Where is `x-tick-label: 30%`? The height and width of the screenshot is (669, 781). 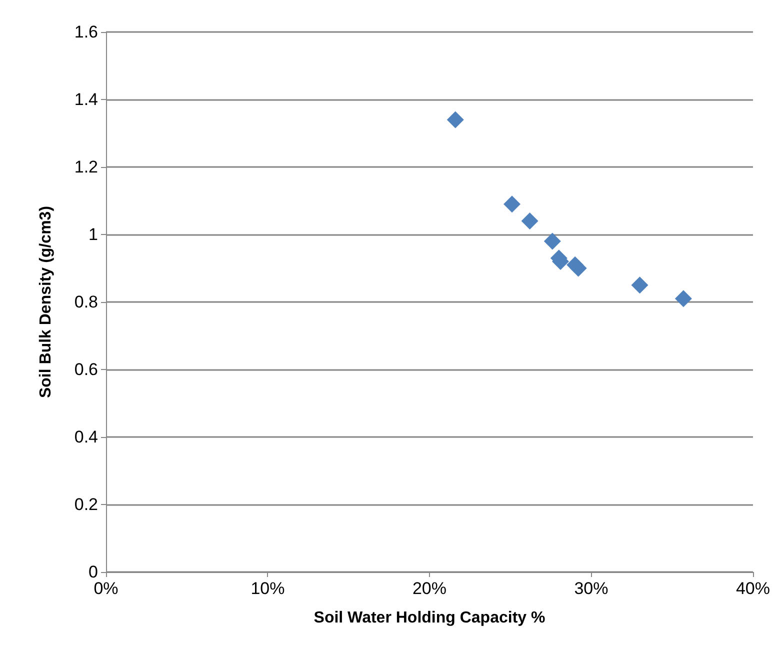
x-tick-label: 30% is located at coordinates (591, 588).